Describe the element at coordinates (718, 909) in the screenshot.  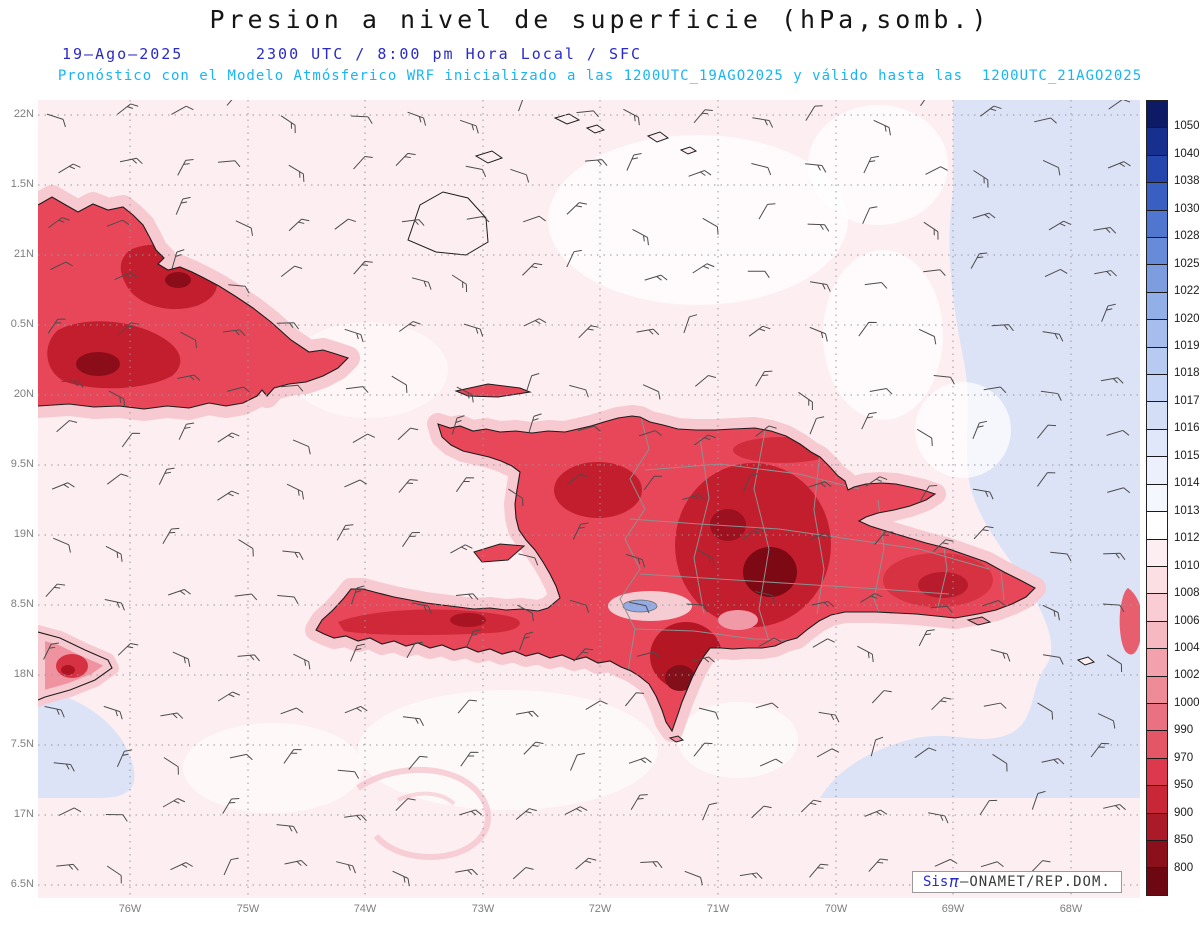
I see `lon-label: 71W` at that location.